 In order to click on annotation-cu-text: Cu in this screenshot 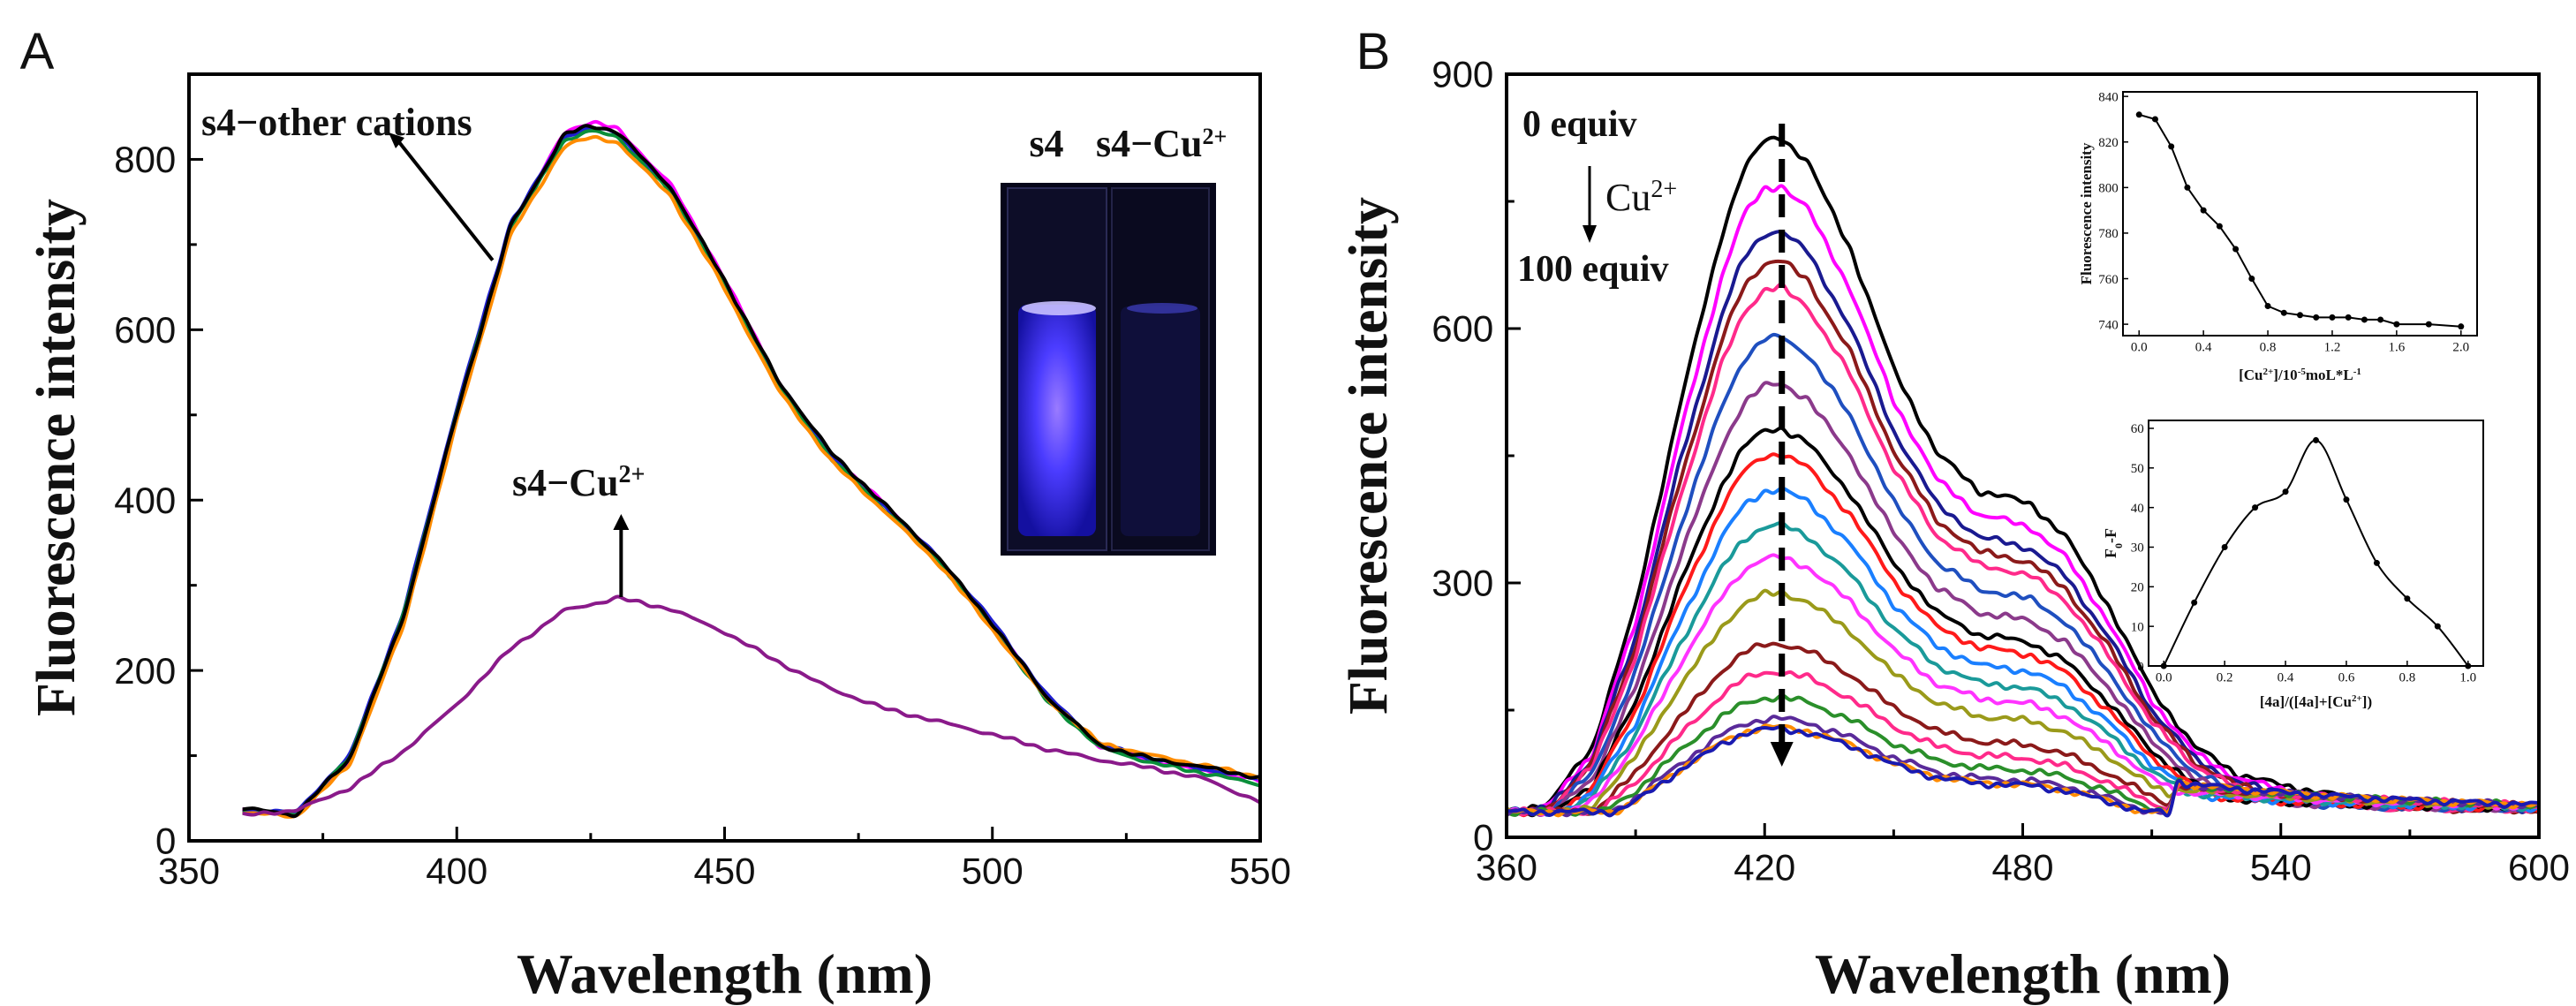, I will do `click(1628, 198)`.